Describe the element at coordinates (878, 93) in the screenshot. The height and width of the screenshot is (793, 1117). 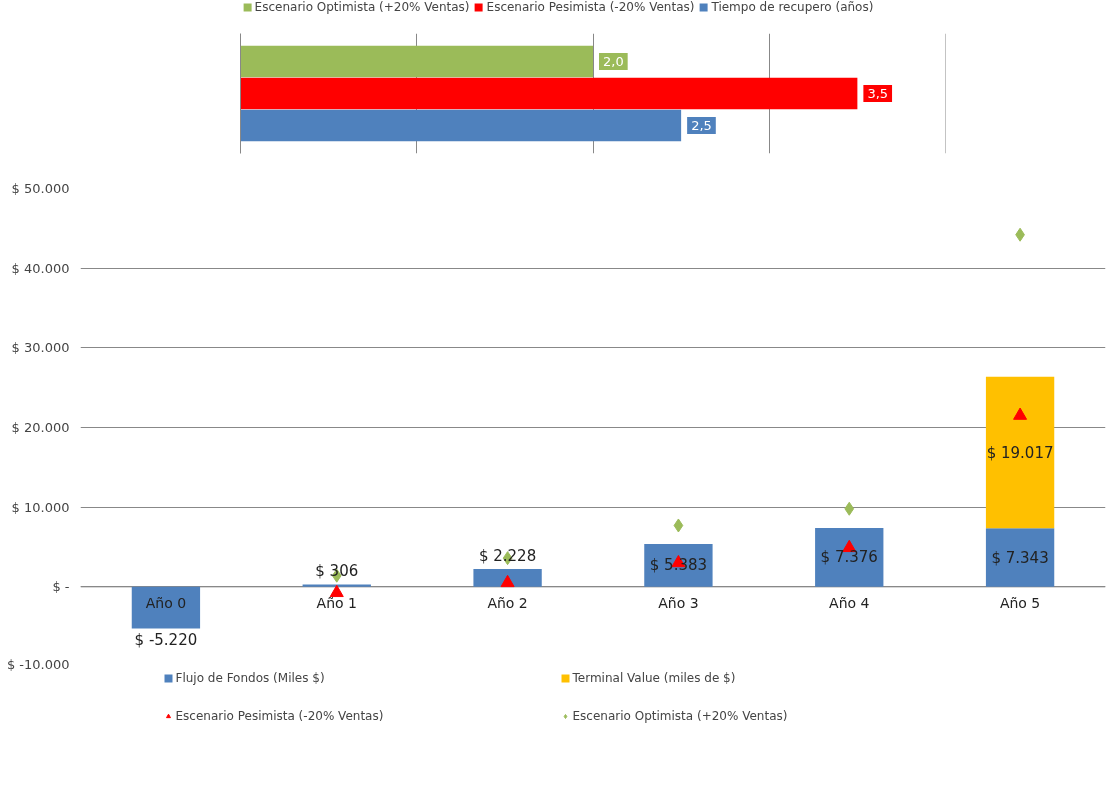
I see `data-label: 3,5` at that location.